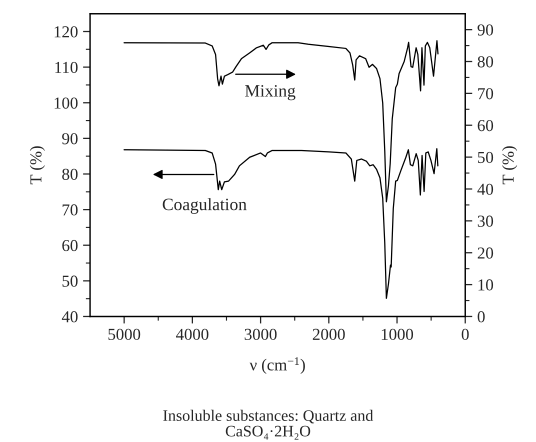 The height and width of the screenshot is (442, 536). I want to click on y2-tick-label: 70, so click(486, 94).